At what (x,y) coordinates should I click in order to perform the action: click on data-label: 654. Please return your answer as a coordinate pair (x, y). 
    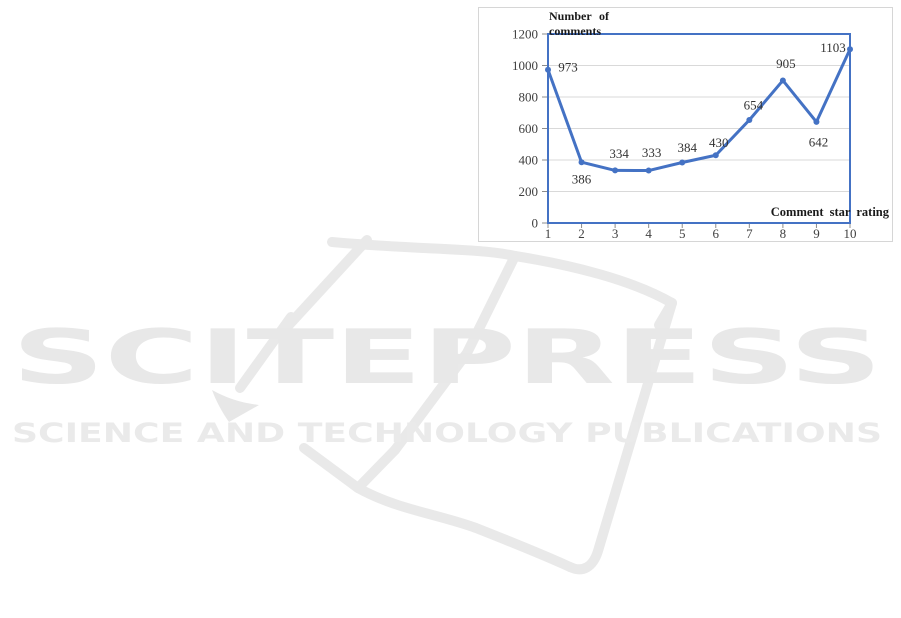
    Looking at the image, I should click on (754, 104).